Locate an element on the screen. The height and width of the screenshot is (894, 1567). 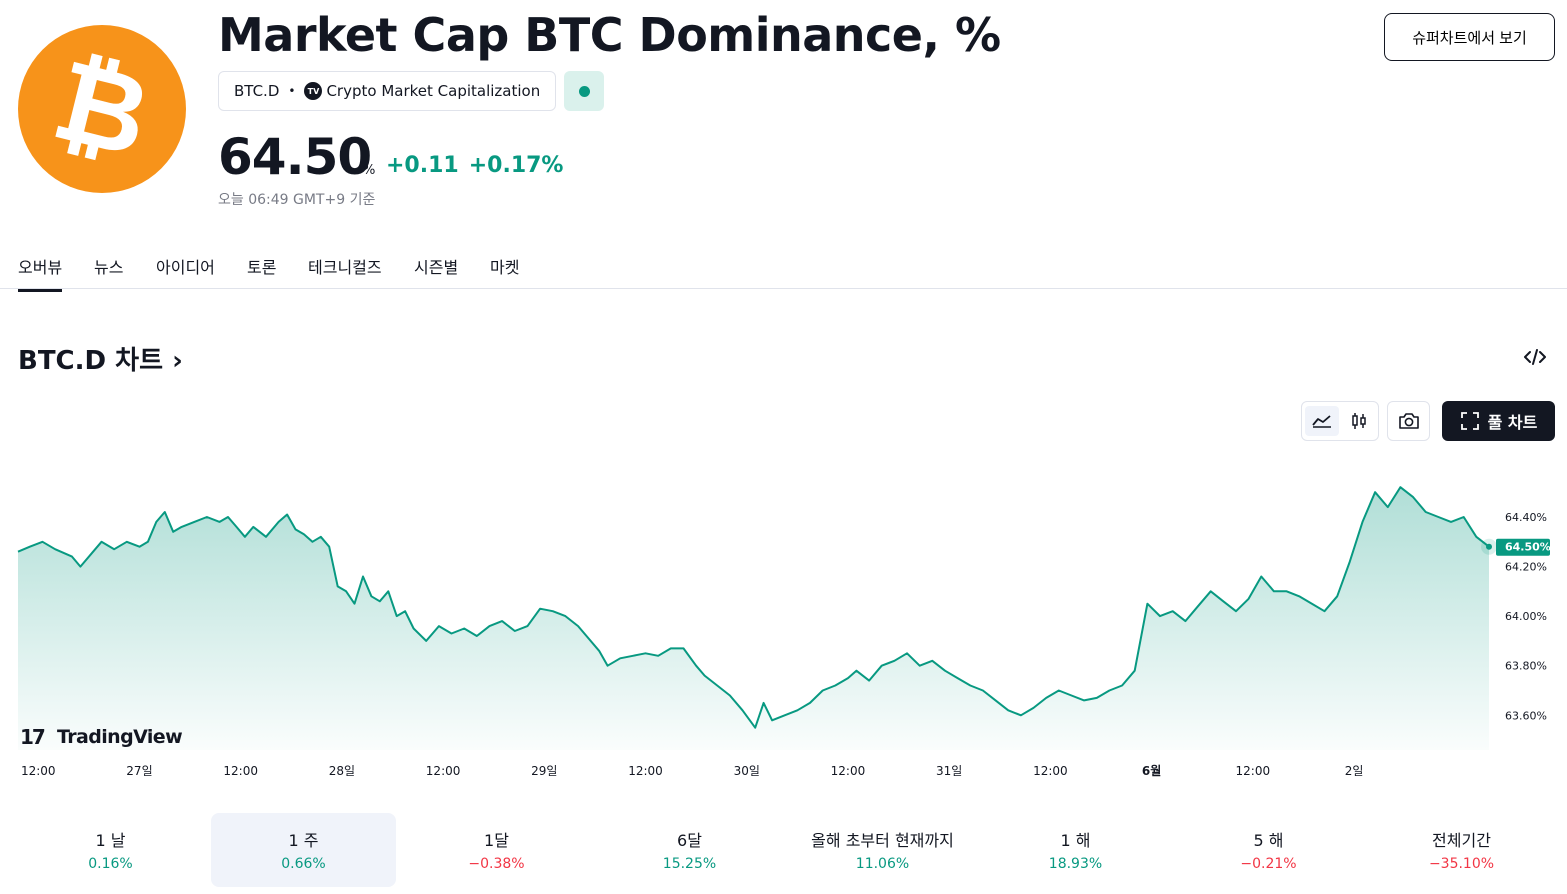
tradingview-wordmark: TradingView is located at coordinates (119, 737).